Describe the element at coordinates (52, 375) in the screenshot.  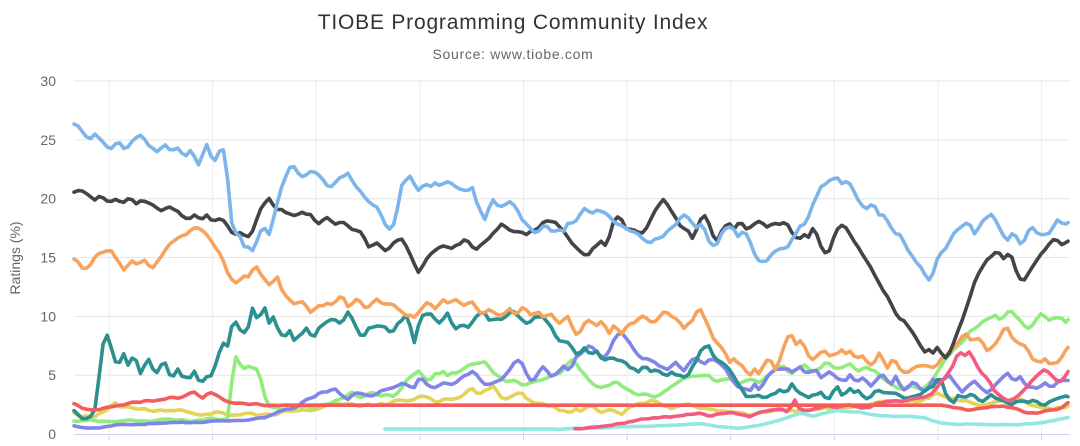
I see `svg-text: 5` at that location.